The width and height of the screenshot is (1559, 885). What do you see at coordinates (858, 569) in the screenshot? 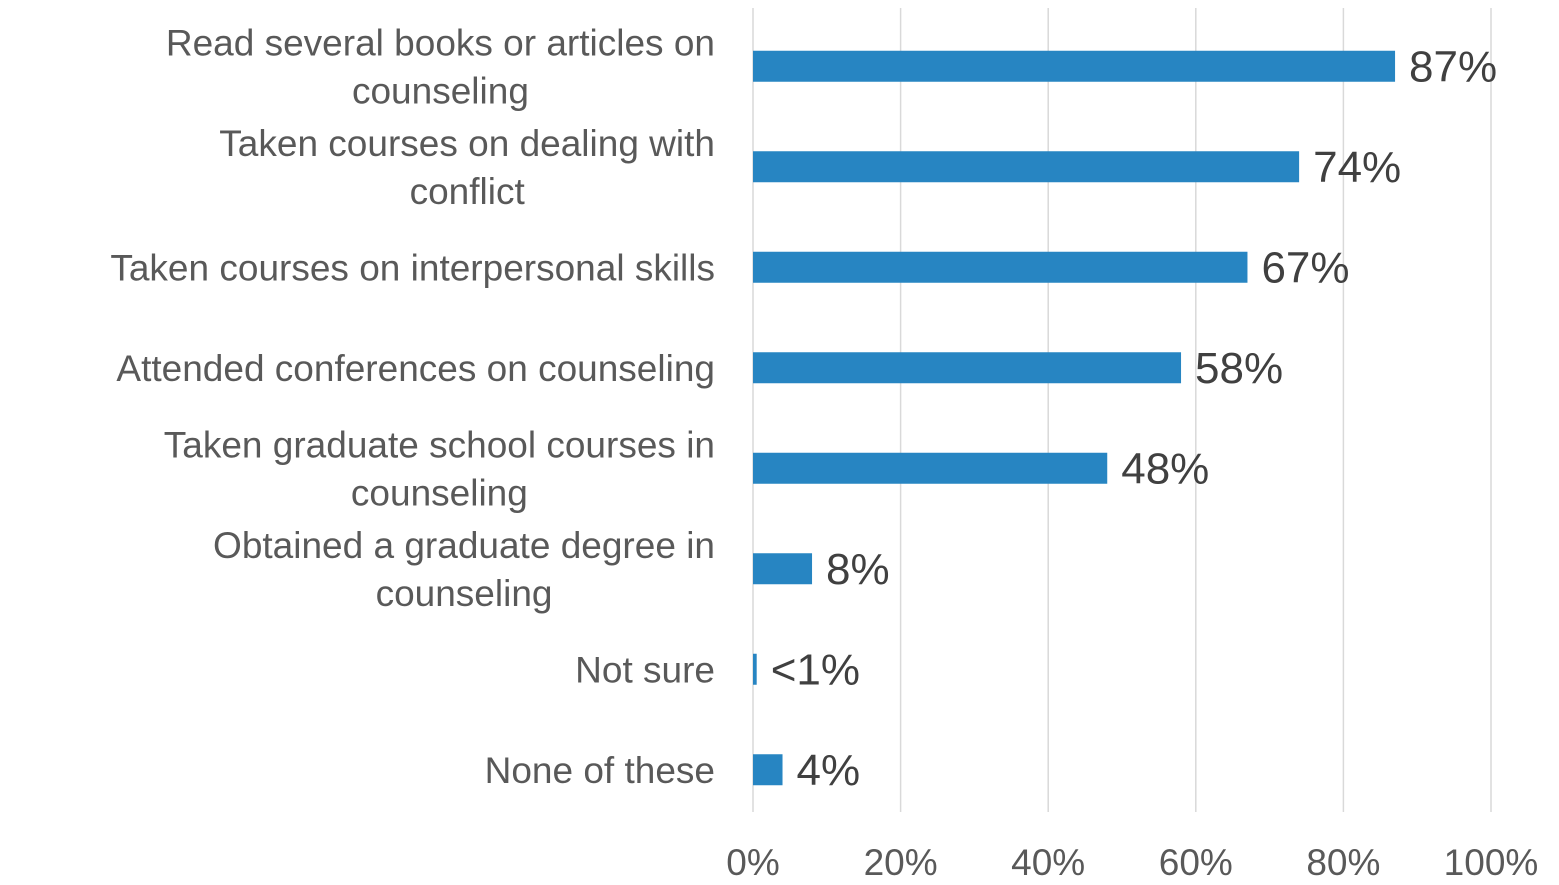
I see `data-label: 8%` at bounding box center [858, 569].